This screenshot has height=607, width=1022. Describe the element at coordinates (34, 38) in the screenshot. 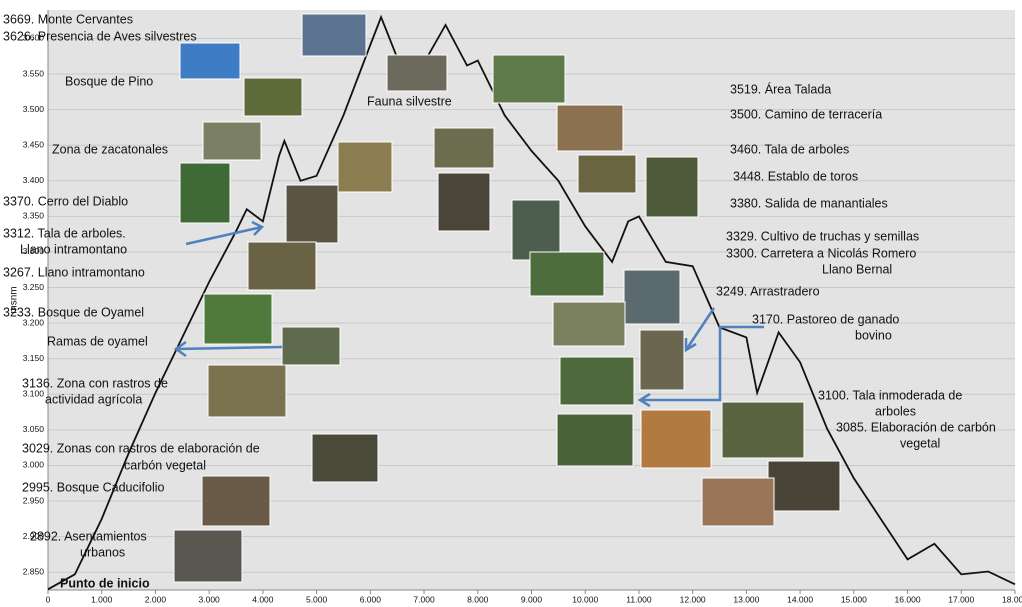

I see `y-tick-label: 3.600` at that location.